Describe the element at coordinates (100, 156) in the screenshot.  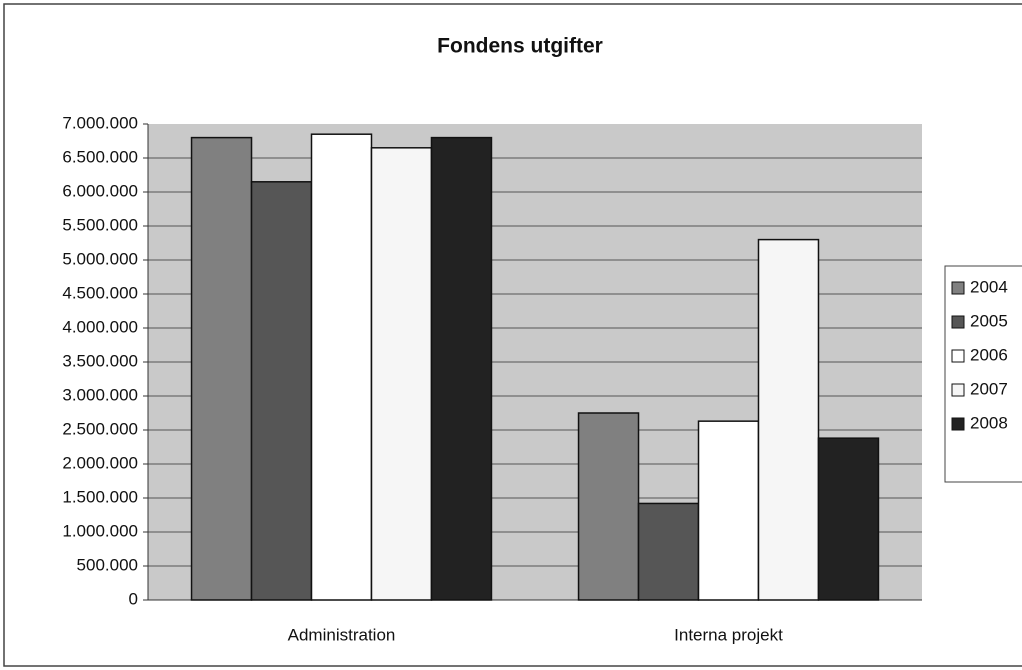
I see `y-tick-label: 6.500.000` at that location.